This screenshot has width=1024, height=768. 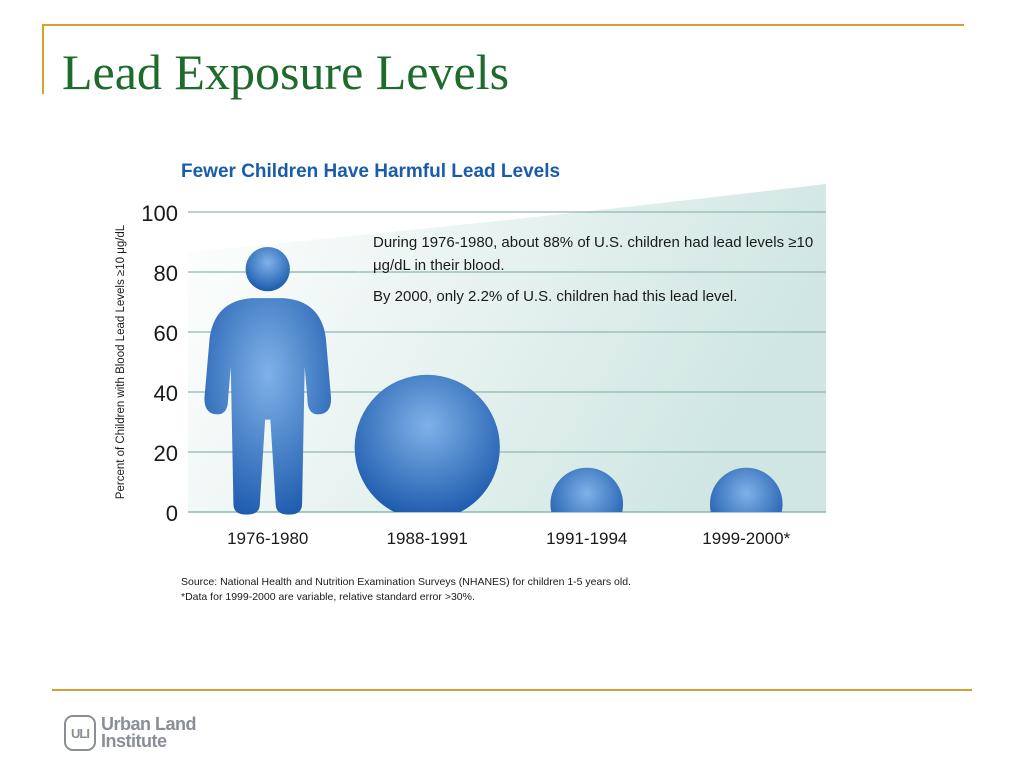 I want to click on y-tick-label: 40, so click(x=166, y=393).